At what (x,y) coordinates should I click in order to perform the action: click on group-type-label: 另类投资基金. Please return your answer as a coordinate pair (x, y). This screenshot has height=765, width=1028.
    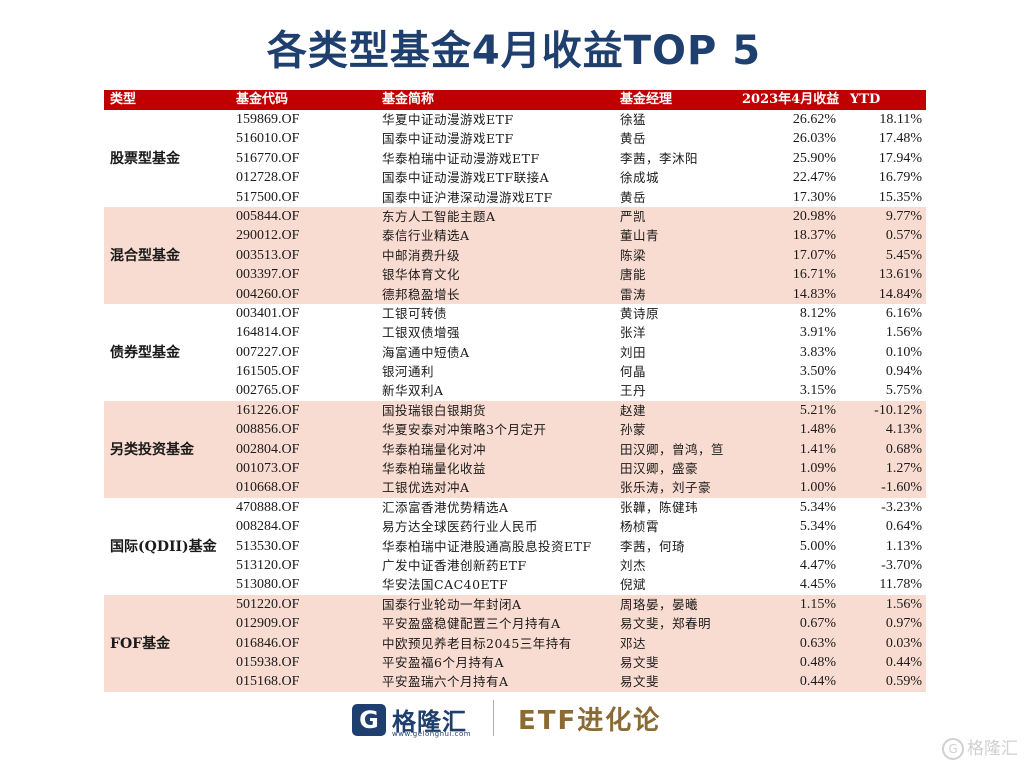
    Looking at the image, I should click on (152, 450).